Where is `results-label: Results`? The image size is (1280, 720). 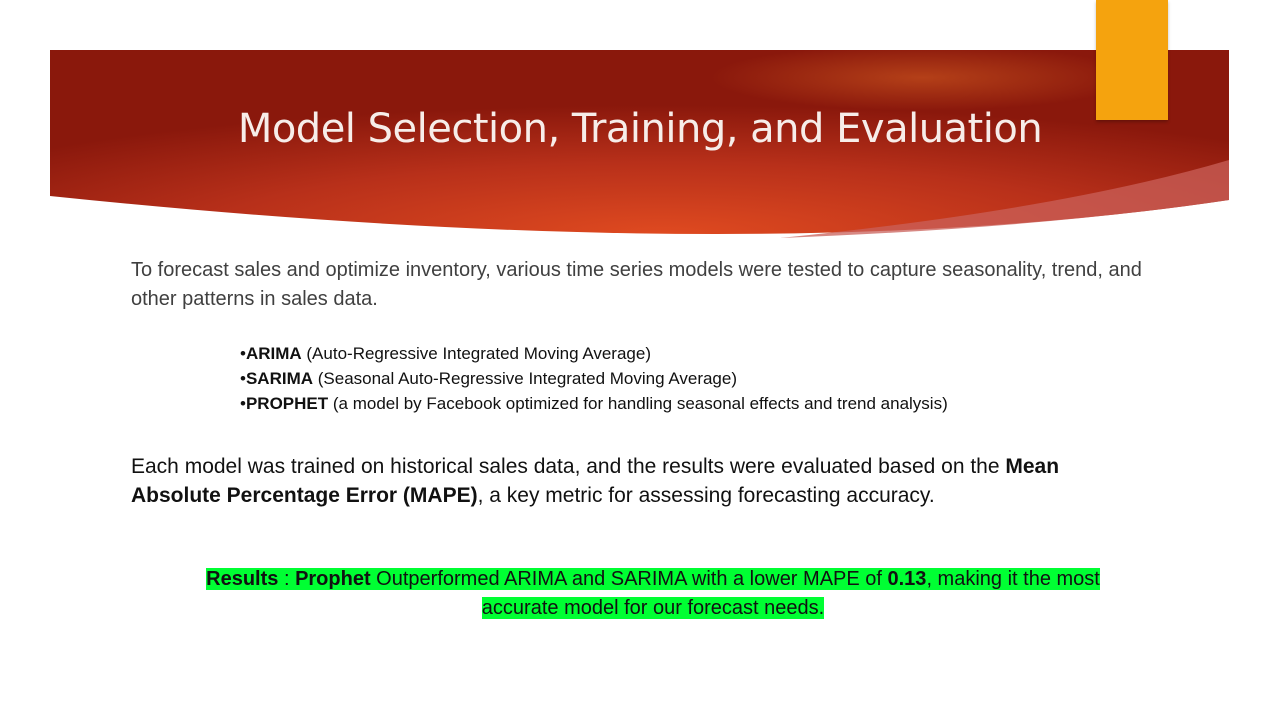
results-label: Results is located at coordinates (242, 579).